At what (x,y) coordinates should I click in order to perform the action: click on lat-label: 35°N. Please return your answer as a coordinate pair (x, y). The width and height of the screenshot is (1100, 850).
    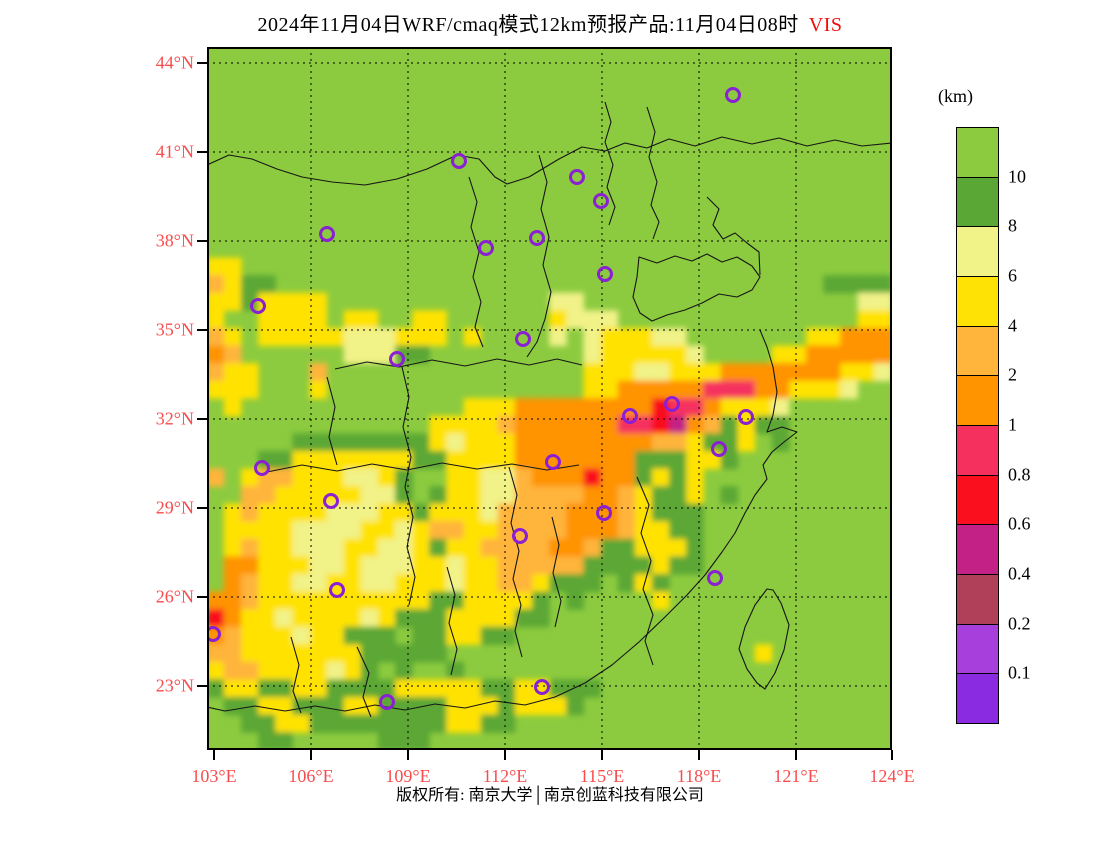
    Looking at the image, I should click on (174, 329).